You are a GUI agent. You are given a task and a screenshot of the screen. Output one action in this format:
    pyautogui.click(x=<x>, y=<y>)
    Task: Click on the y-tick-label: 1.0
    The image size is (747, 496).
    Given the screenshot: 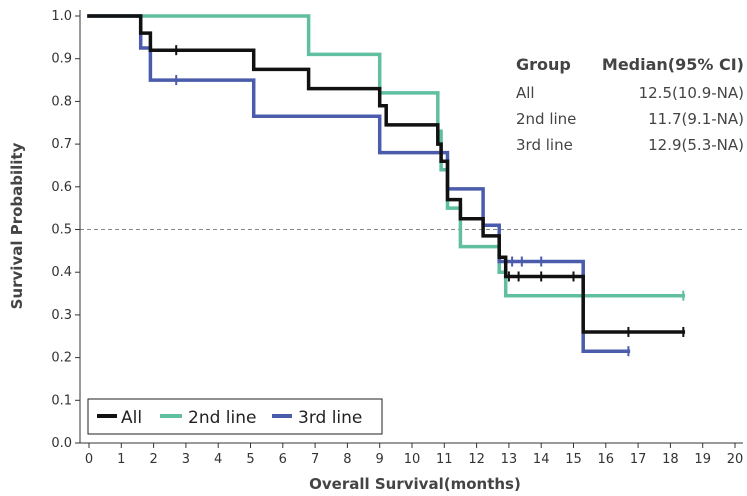 What is the action you would take?
    pyautogui.click(x=61, y=16)
    